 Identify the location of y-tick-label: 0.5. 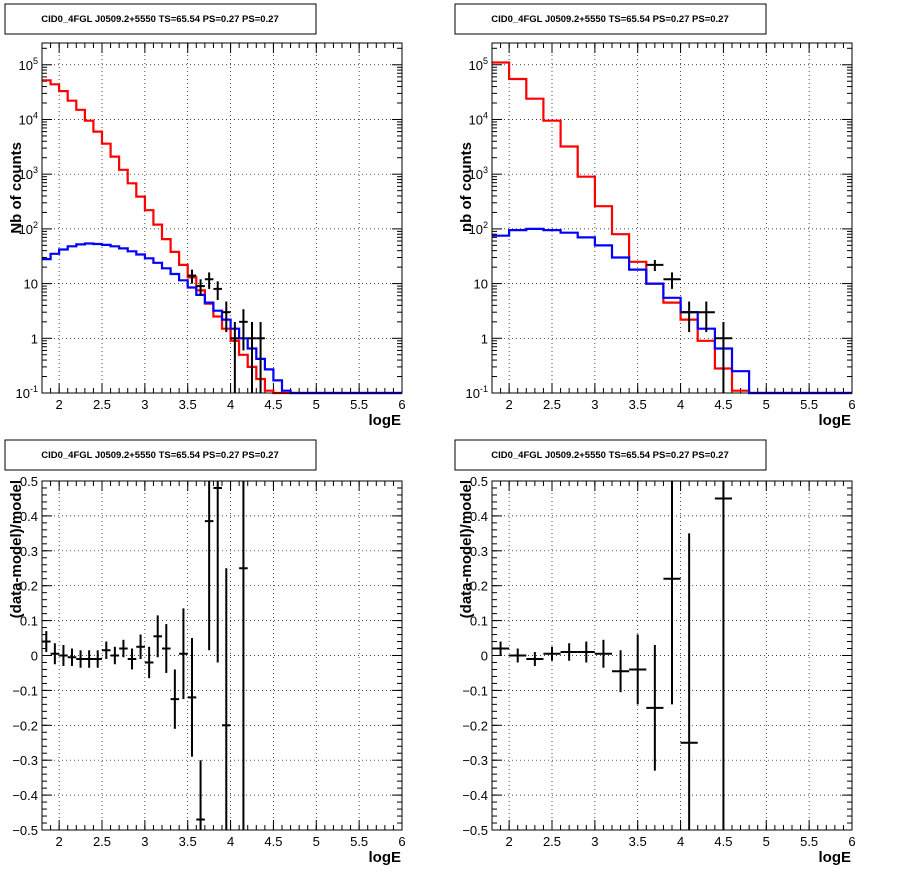
(29, 481).